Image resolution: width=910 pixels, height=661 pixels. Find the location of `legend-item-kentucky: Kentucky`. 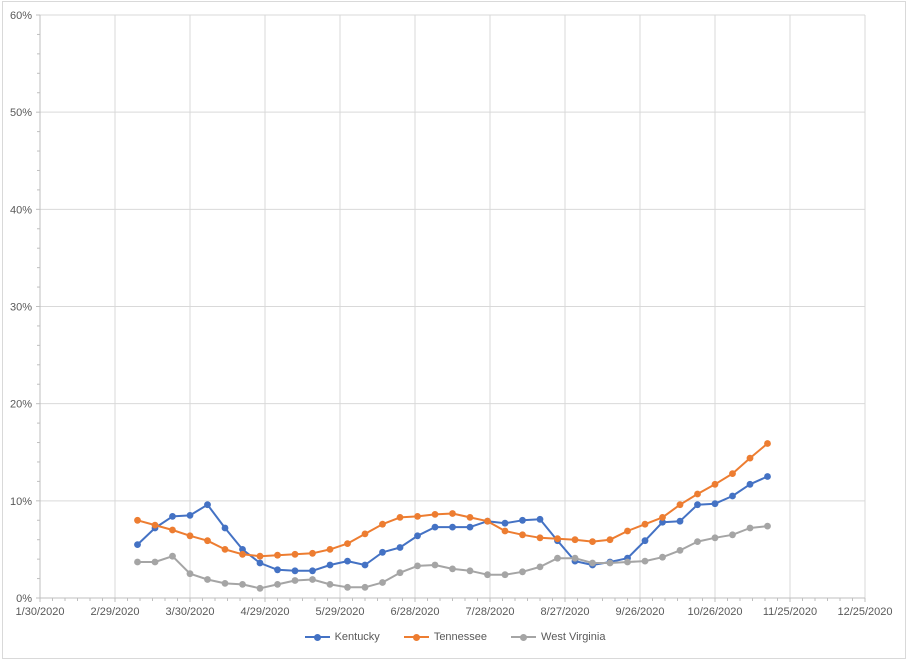

legend-item-kentucky: Kentucky is located at coordinates (342, 637).